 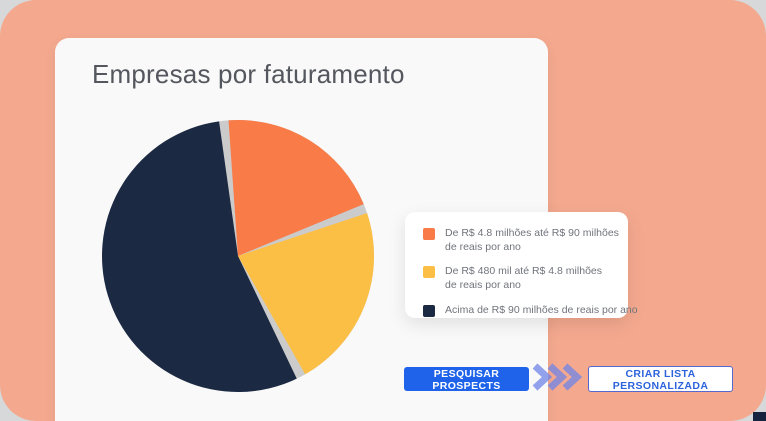 What do you see at coordinates (429, 272) in the screenshot?
I see `legend-swatch-yellow-icon` at bounding box center [429, 272].